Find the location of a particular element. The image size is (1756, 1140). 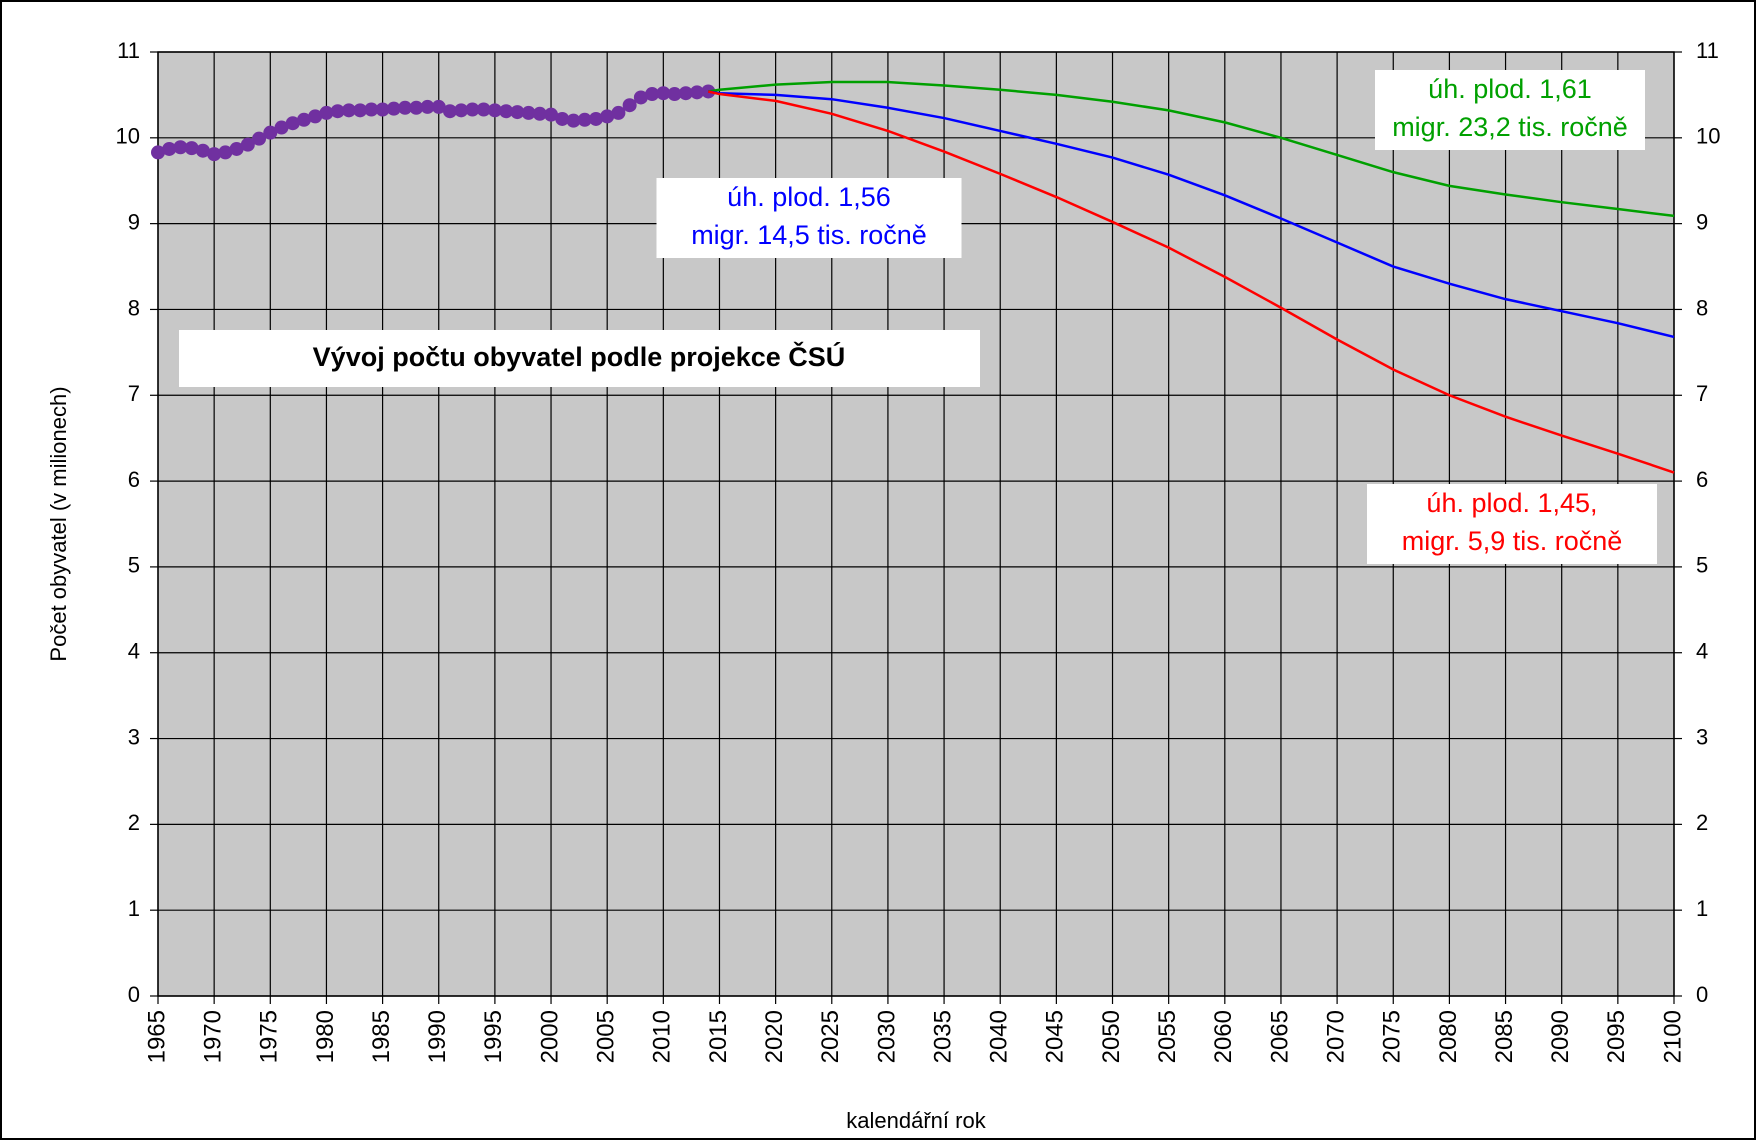

x-tick-label: 2025 is located at coordinates (830, 1036).